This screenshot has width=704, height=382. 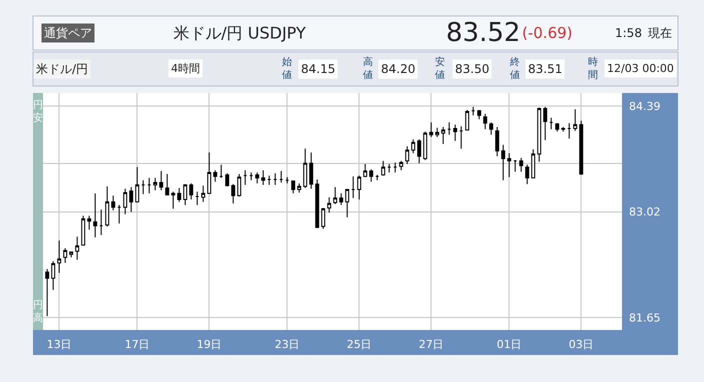 What do you see at coordinates (62, 69) in the screenshot?
I see `text: 米ドル/円` at bounding box center [62, 69].